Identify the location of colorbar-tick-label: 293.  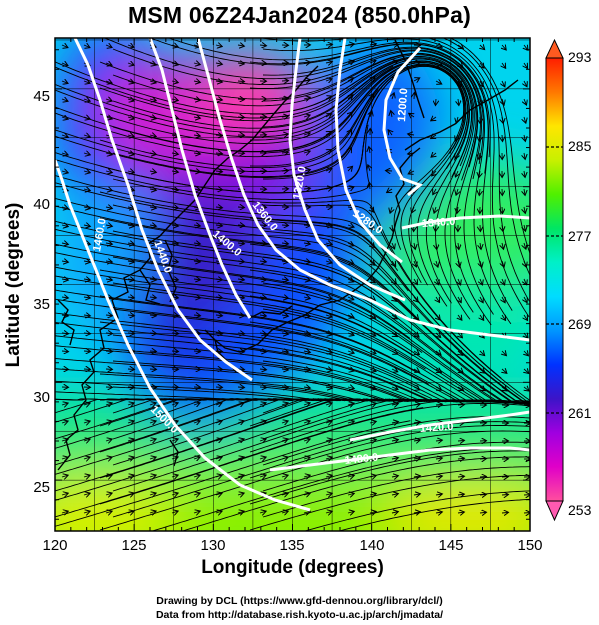
(580, 57).